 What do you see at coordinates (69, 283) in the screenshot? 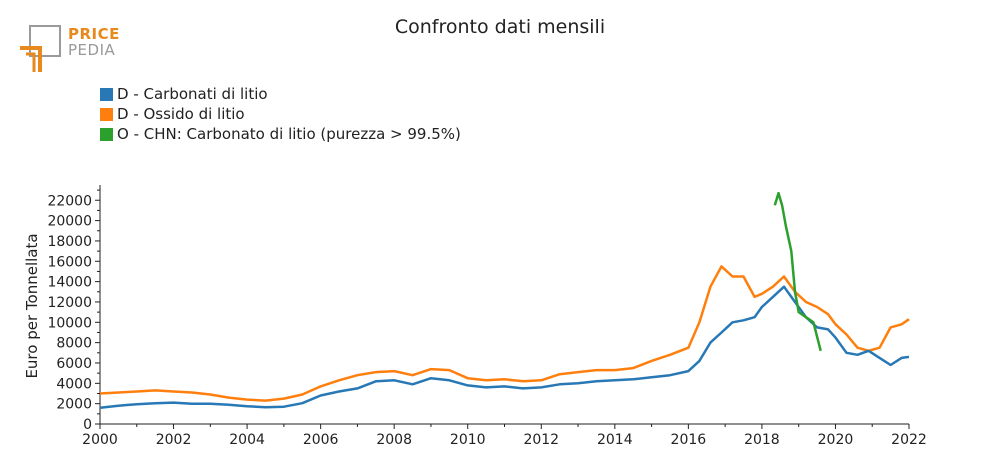
I see `y-tick-label: 14000` at bounding box center [69, 283].